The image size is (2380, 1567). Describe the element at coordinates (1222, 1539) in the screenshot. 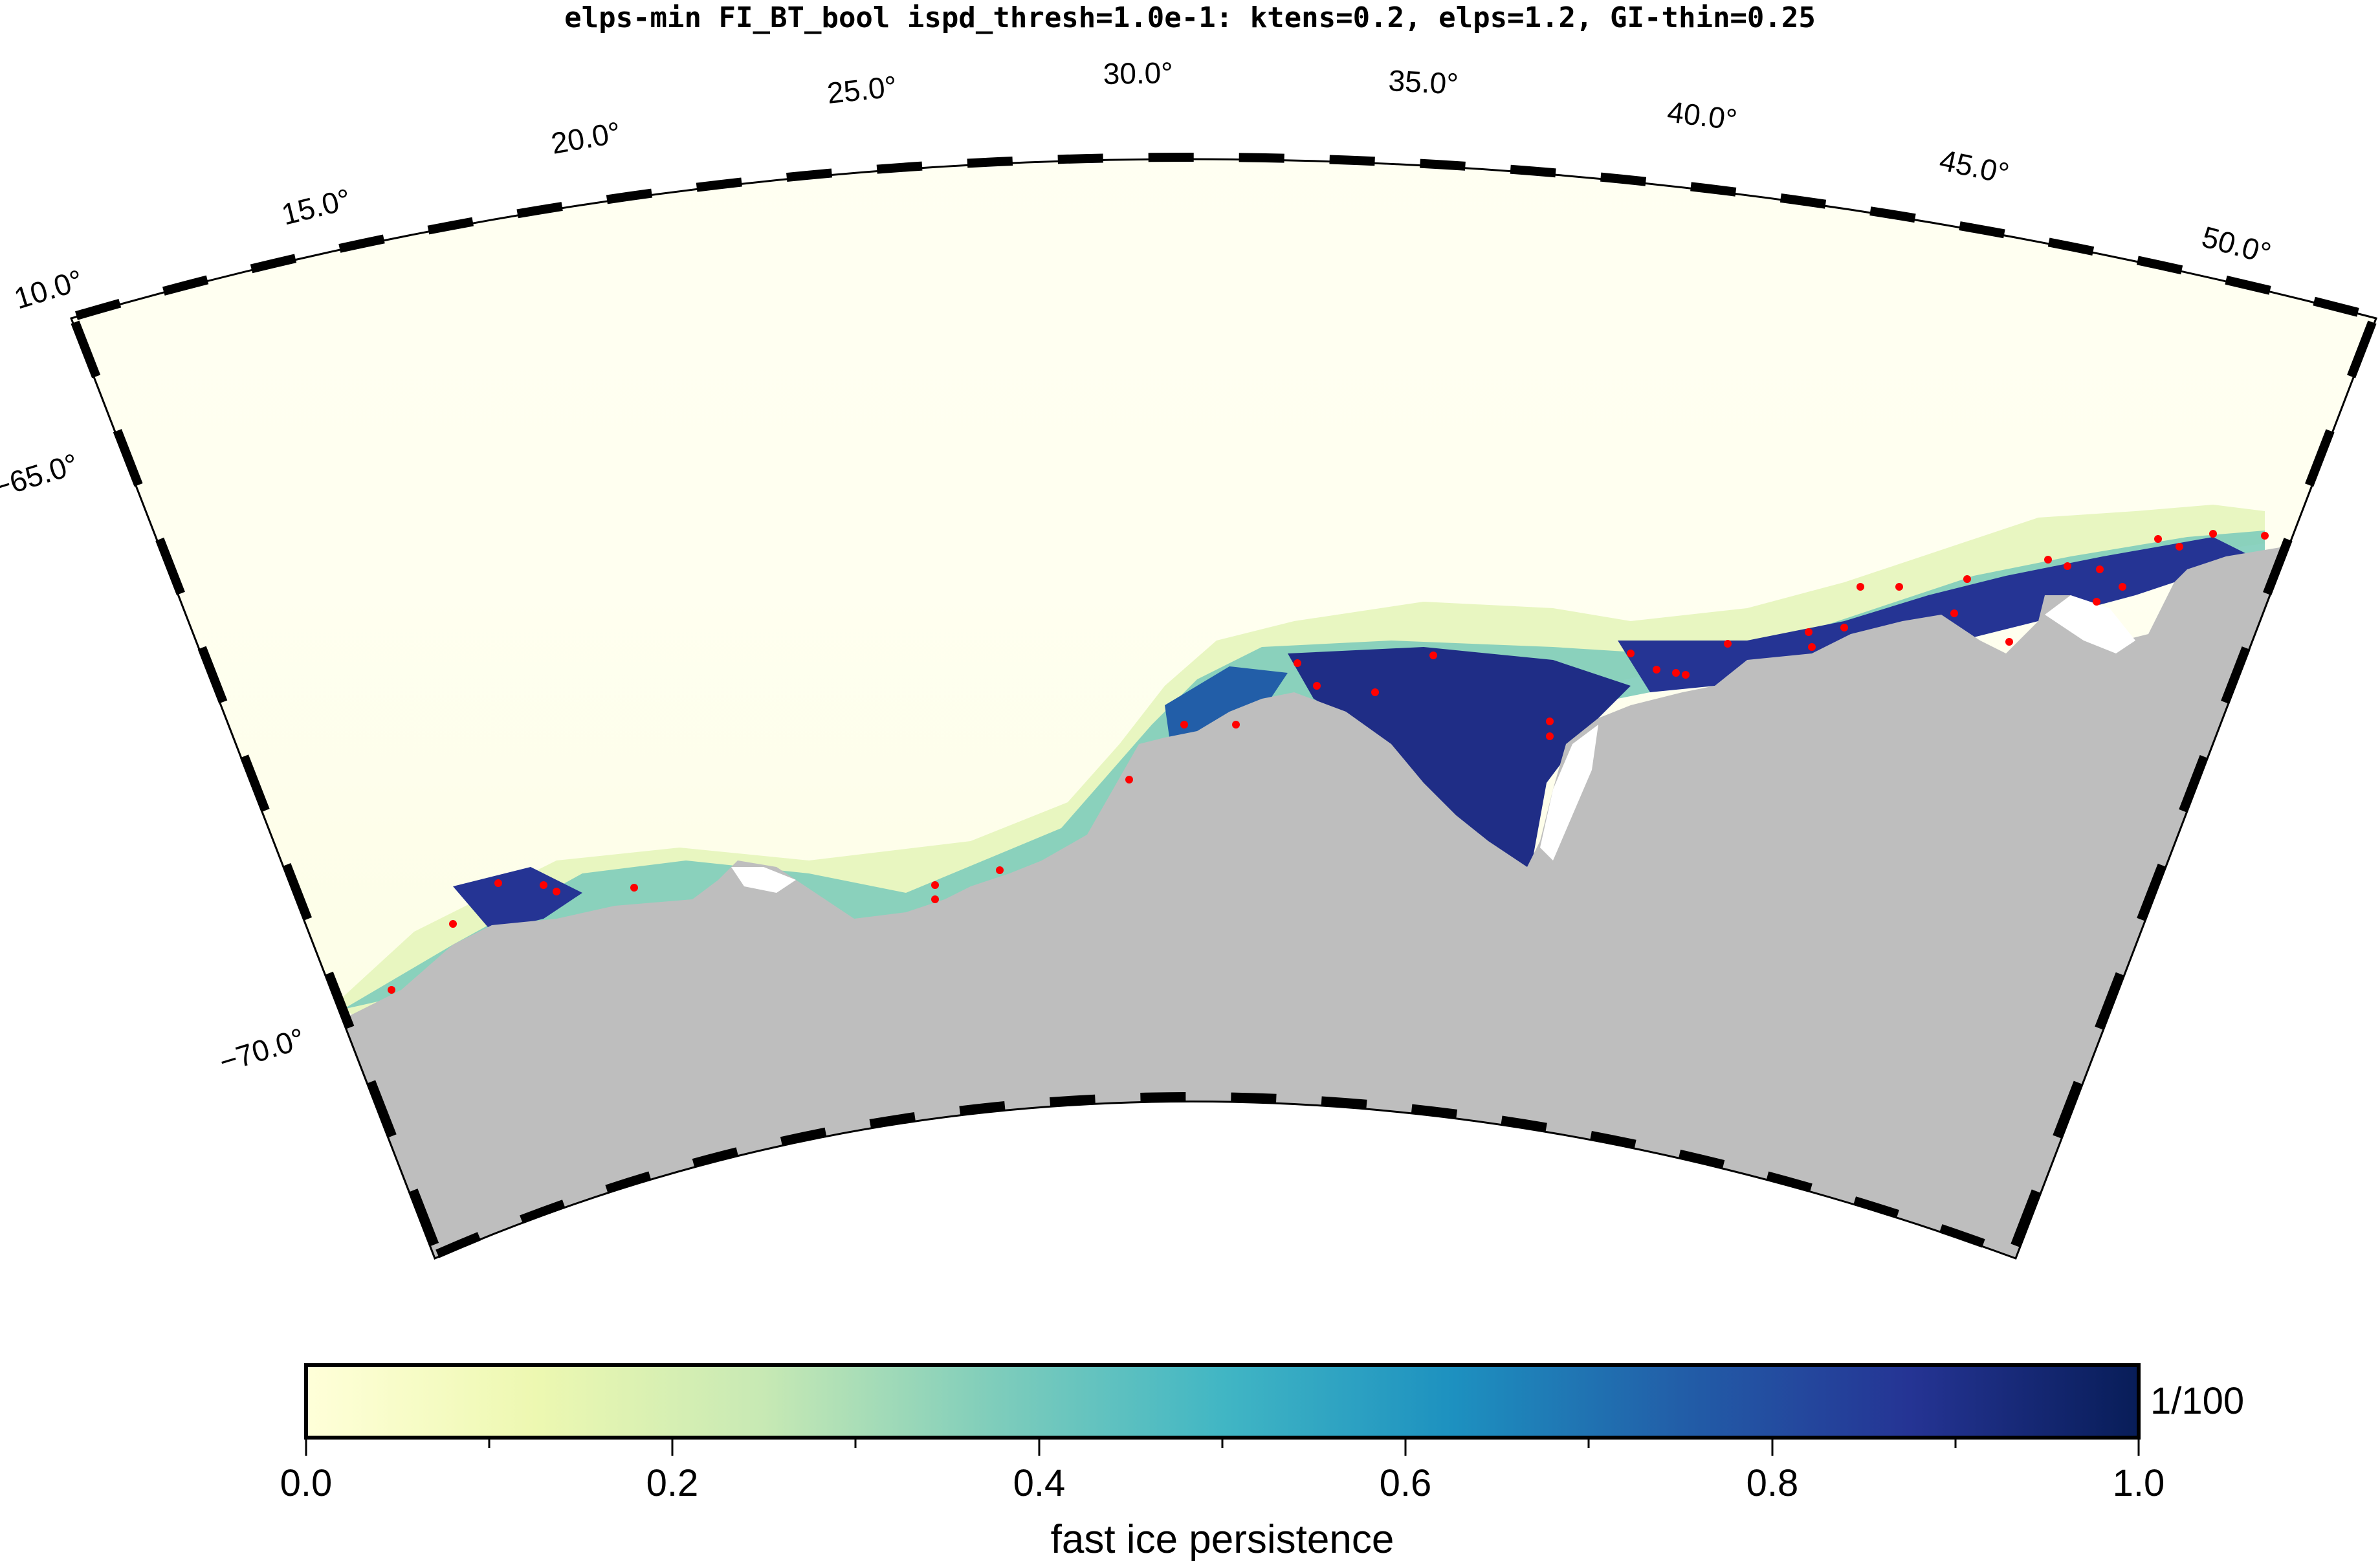

I see `colorbar-label: fast ice persistence` at that location.